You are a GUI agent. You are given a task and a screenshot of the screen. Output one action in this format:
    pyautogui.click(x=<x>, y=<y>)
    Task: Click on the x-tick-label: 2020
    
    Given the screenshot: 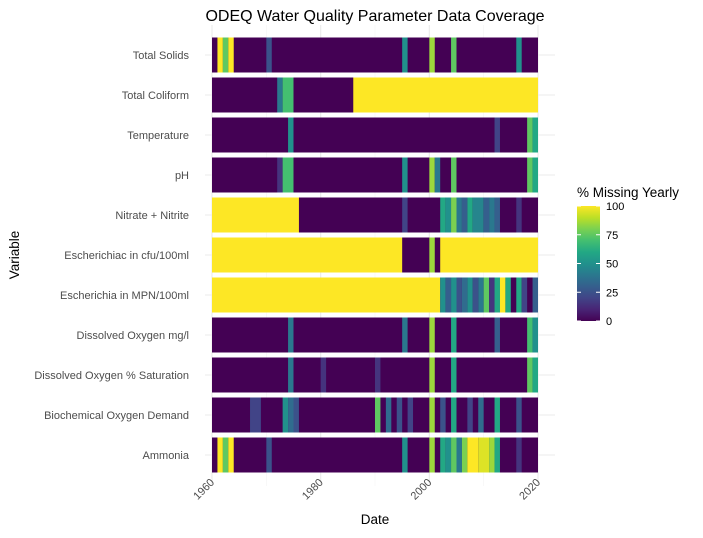 What is the action you would take?
    pyautogui.click(x=530, y=490)
    